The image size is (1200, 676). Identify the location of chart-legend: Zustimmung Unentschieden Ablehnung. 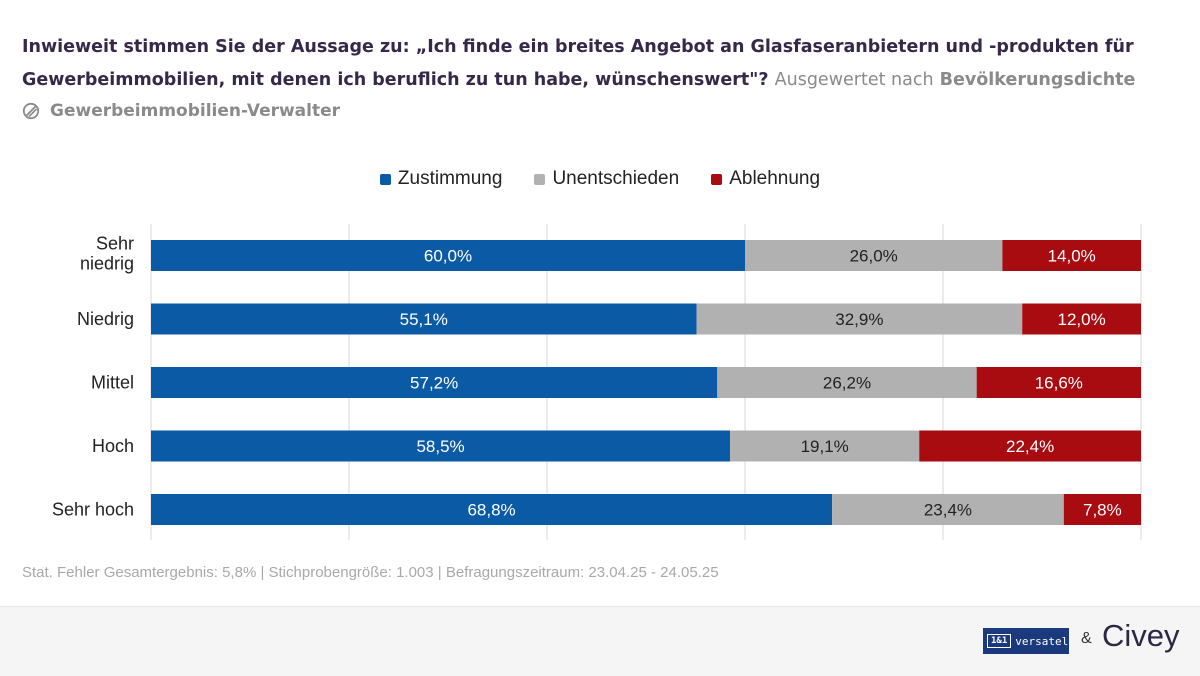
(600, 179).